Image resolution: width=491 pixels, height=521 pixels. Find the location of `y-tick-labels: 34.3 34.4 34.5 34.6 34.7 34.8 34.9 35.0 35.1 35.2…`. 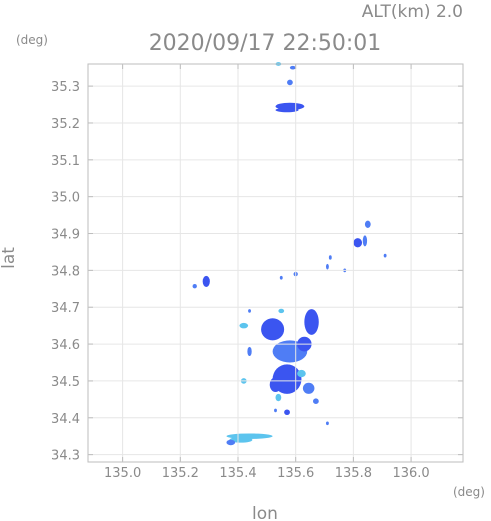

y-tick-labels: 34.3 34.4 34.5 34.6 34.7 34.8 34.9 35.0 35.1 35.2… is located at coordinates (65, 272).